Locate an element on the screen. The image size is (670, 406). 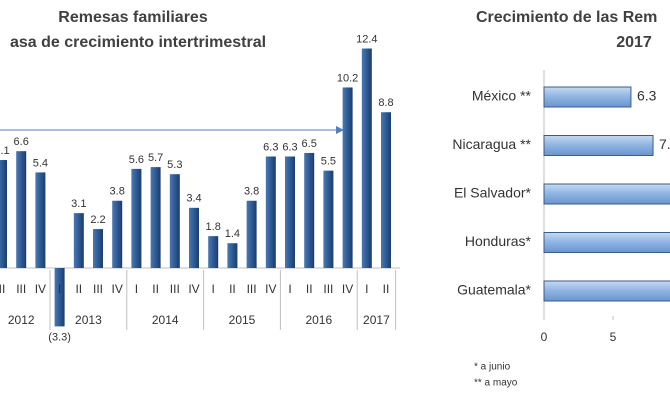
y-tick-label: México ** is located at coordinates (502, 96).